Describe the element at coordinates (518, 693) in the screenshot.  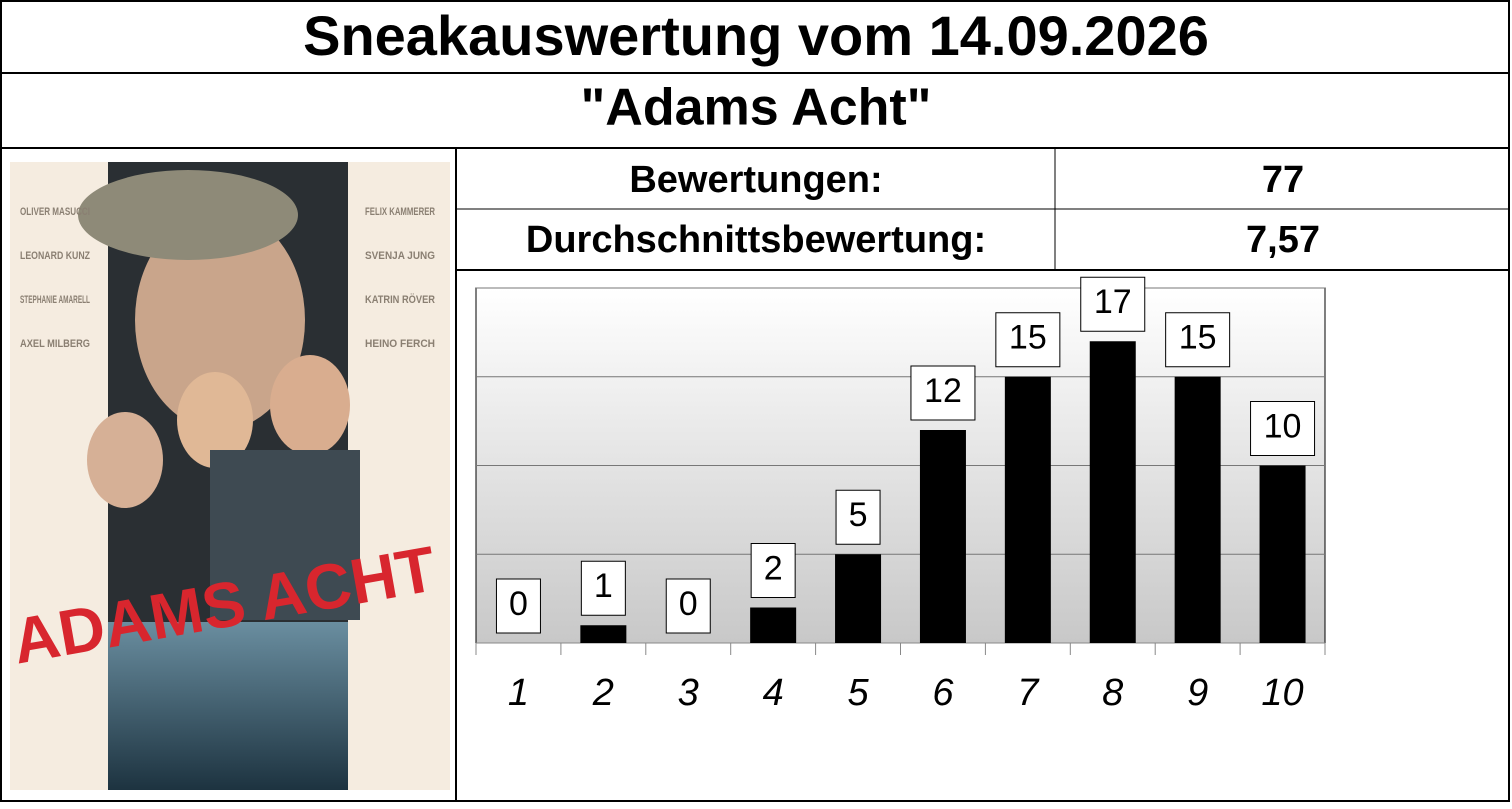
I see `x-tick-label: 1` at that location.